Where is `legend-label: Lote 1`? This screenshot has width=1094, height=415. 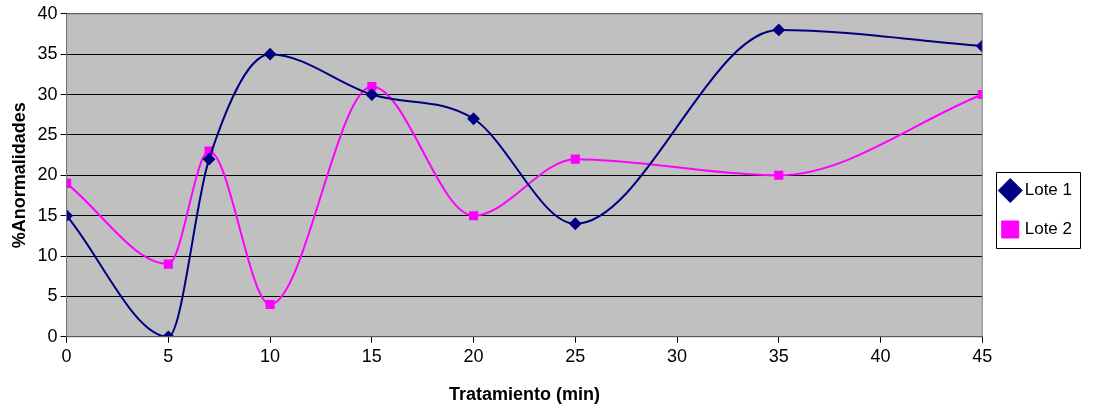
legend-label: Lote 1 is located at coordinates (1048, 190).